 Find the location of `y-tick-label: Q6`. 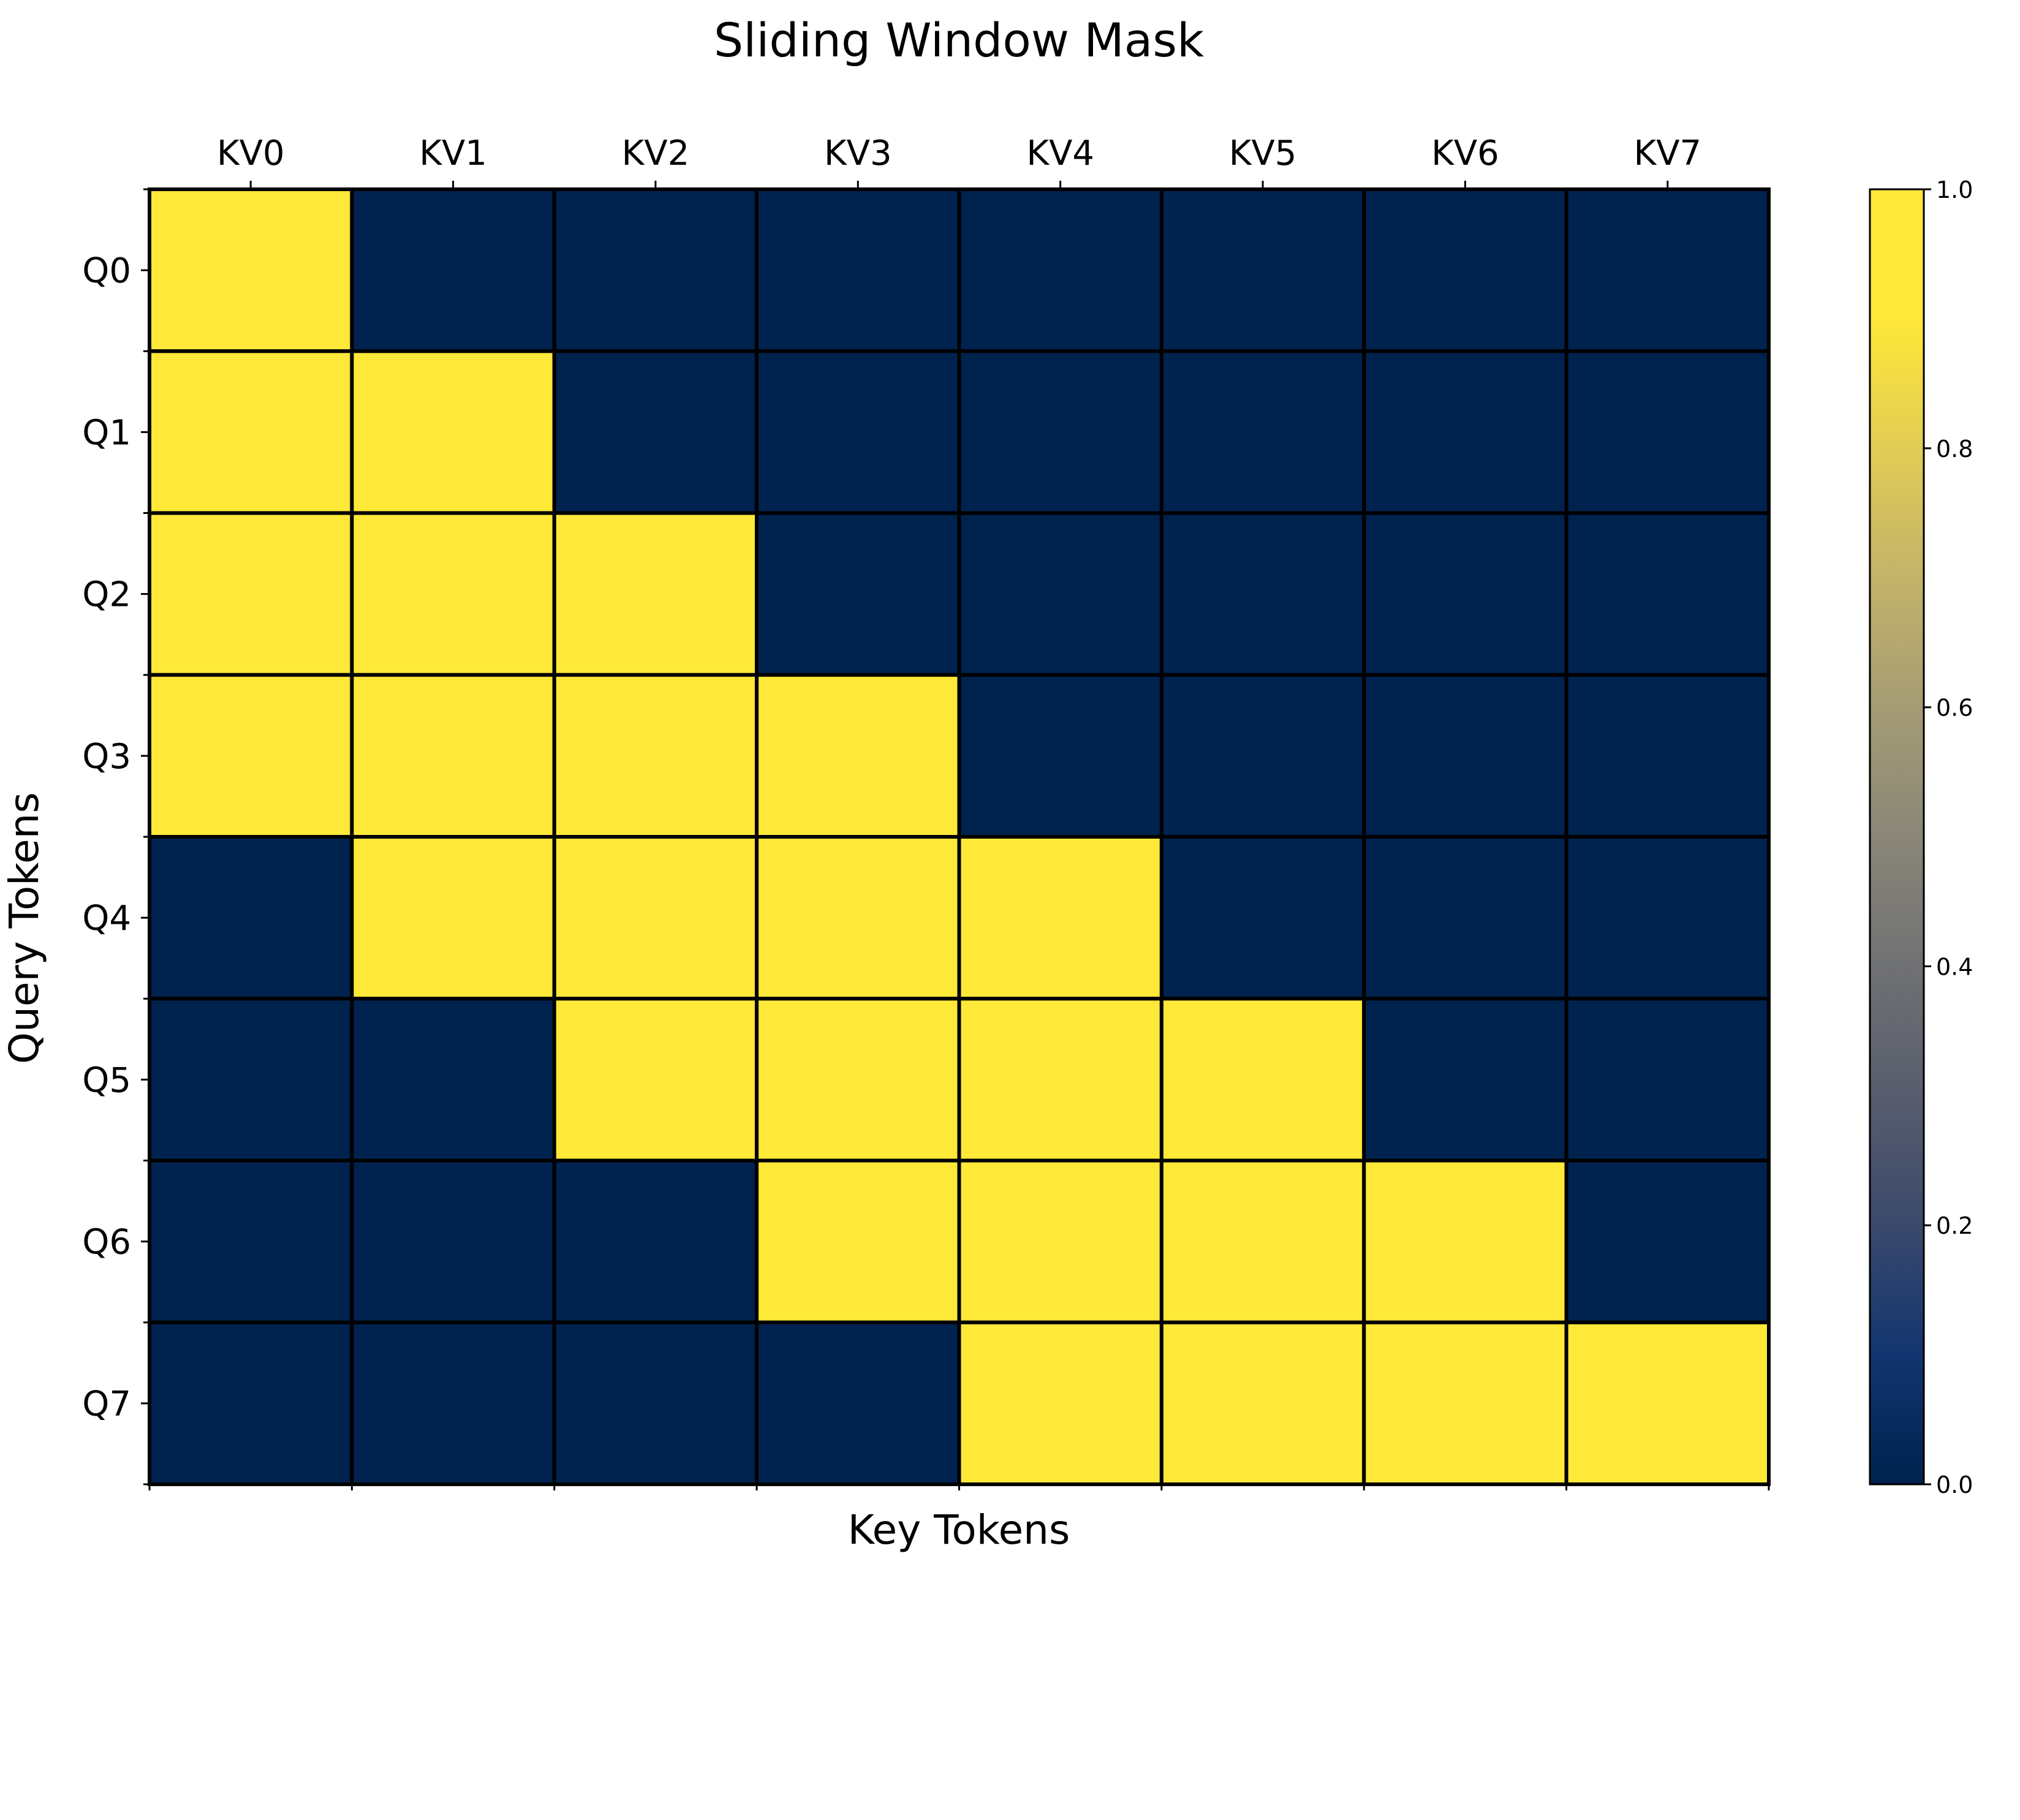

y-tick-label: Q6 is located at coordinates (106, 1243).